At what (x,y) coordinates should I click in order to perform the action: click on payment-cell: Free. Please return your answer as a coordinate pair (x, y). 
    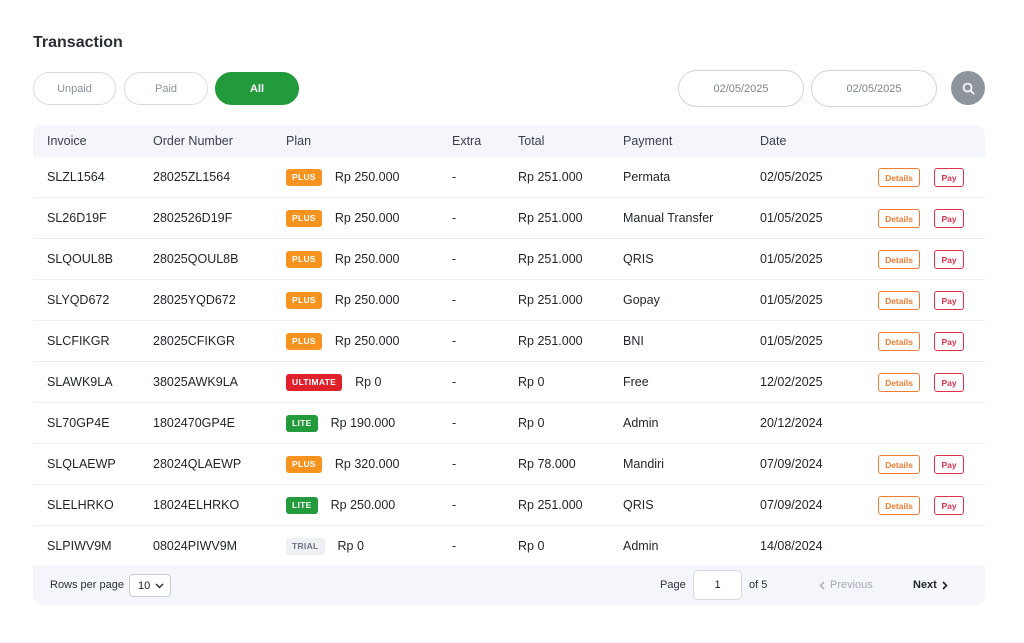
    Looking at the image, I should click on (636, 382).